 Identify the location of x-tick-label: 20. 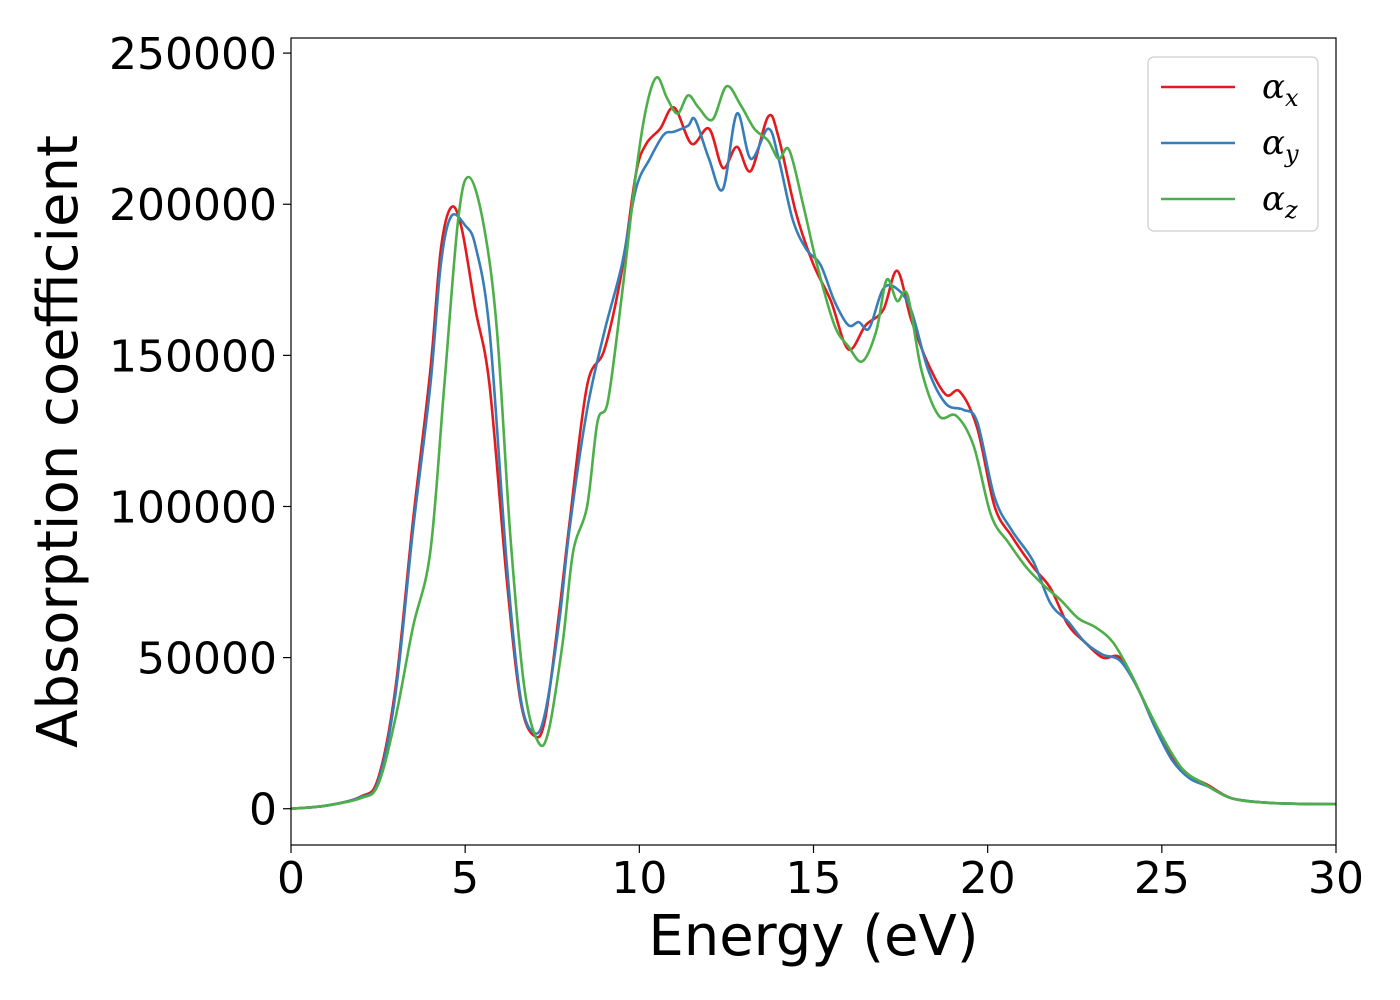
(988, 878).